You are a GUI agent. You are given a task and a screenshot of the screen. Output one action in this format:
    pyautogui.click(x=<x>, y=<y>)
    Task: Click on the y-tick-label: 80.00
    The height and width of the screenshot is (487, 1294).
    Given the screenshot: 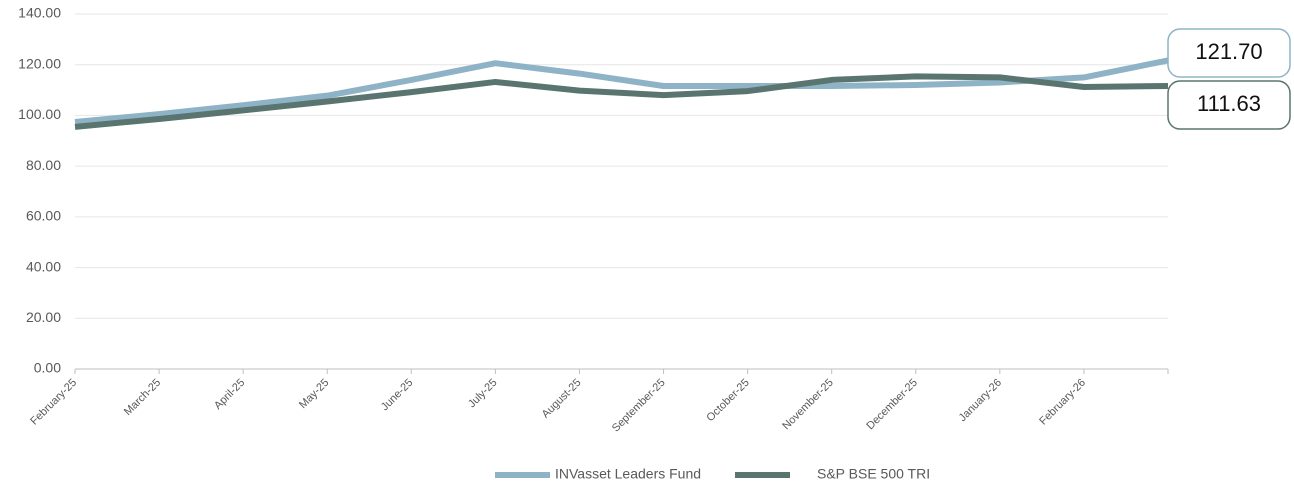 What is the action you would take?
    pyautogui.click(x=43, y=165)
    